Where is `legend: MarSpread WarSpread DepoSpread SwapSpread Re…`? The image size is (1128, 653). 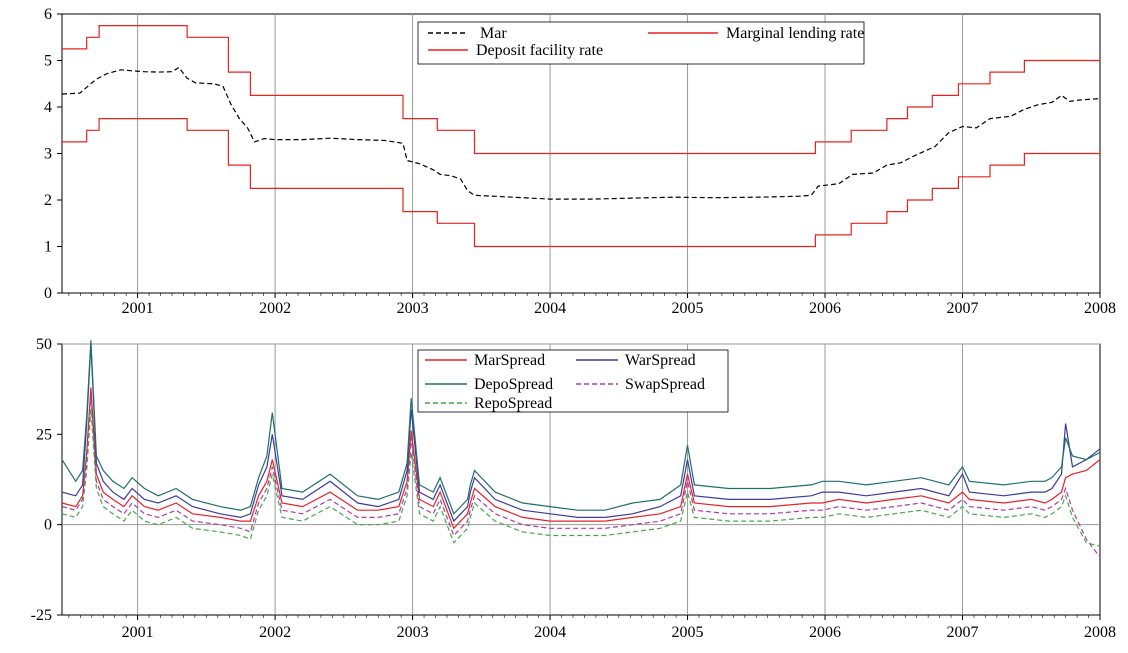
legend: MarSpread WarSpread DepoSpread SwapSpread Re… is located at coordinates (573, 381).